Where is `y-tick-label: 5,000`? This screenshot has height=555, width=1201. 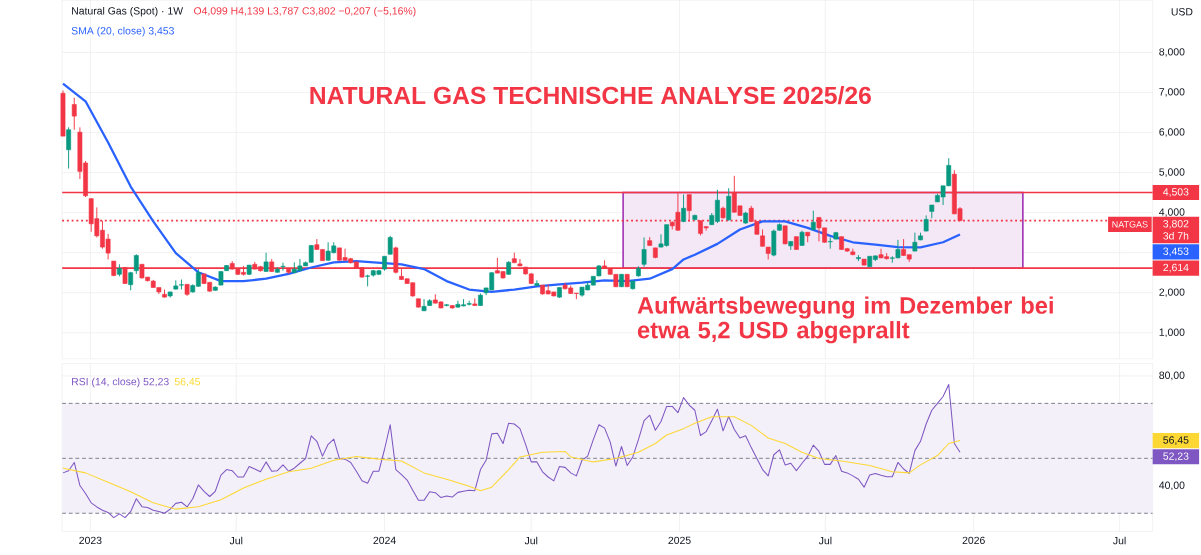 y-tick-label: 5,000 is located at coordinates (1172, 172).